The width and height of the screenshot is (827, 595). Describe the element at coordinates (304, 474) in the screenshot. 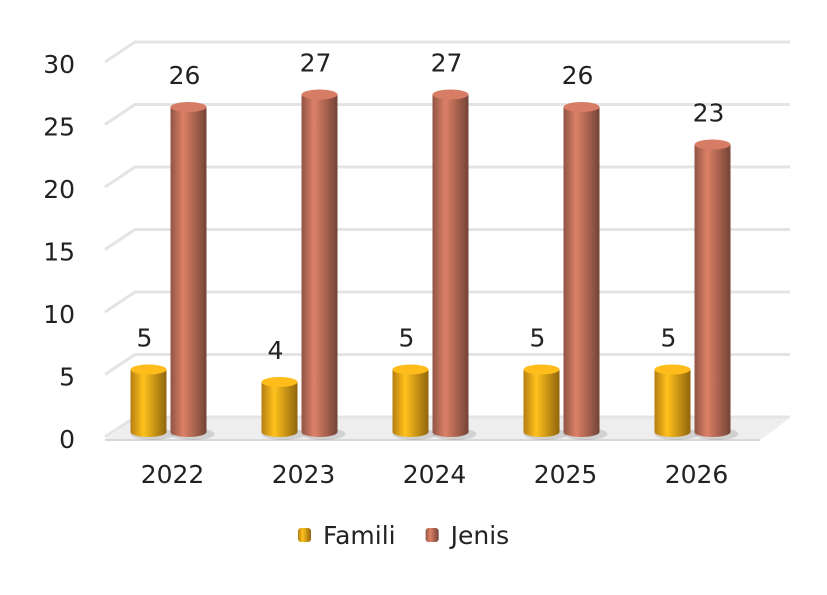

I see `x-tick-label: 2023` at that location.